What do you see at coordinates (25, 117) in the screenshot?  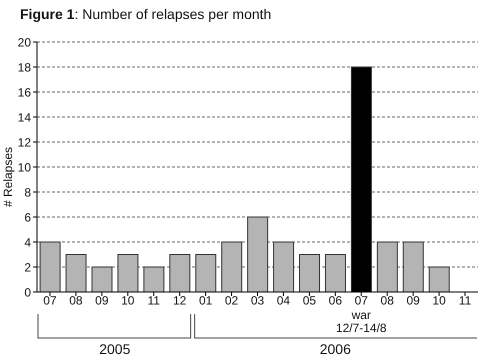 I see `y-tick-label: 14` at bounding box center [25, 117].